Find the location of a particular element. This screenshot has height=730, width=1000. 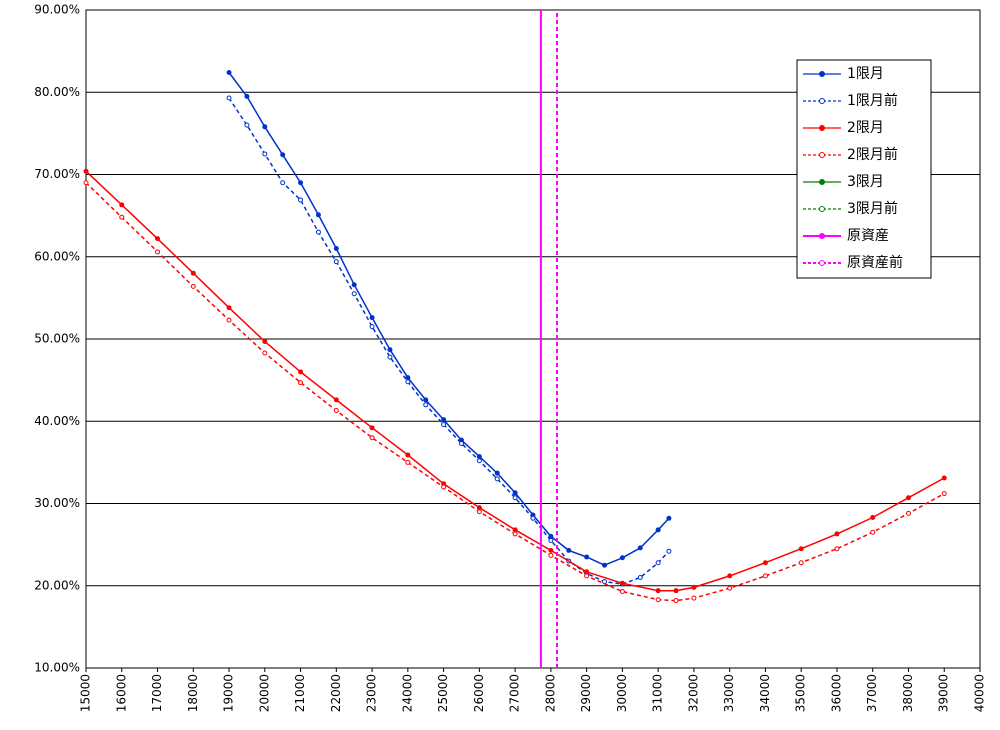

legend-label: 1限月前 is located at coordinates (872, 100).